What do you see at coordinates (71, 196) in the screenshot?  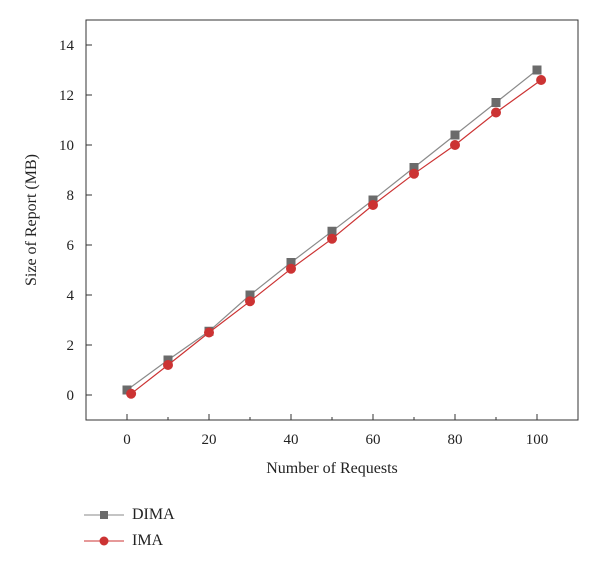 I see `y-tick-label: 8` at bounding box center [71, 196].